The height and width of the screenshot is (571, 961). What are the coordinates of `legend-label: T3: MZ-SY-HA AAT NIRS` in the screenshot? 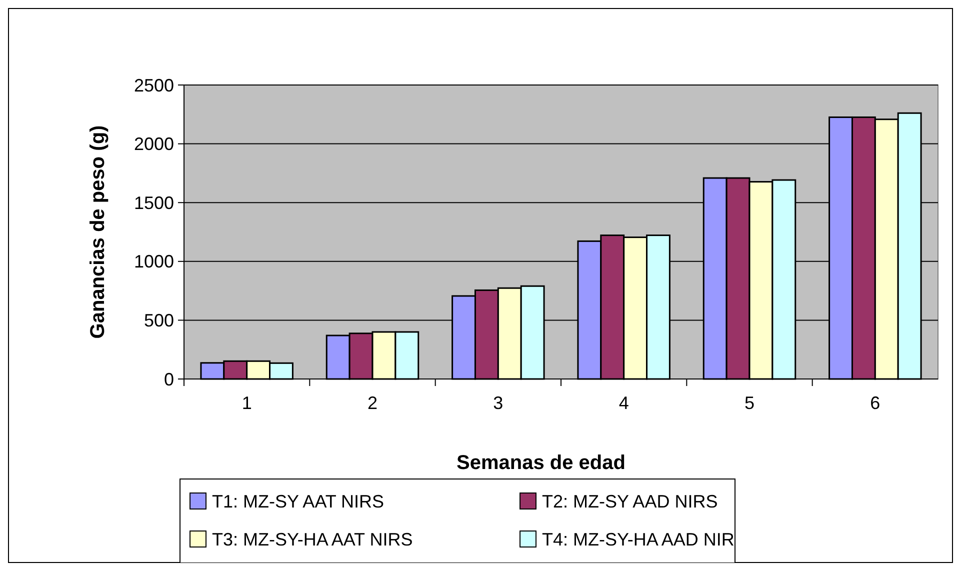 It's located at (312, 539).